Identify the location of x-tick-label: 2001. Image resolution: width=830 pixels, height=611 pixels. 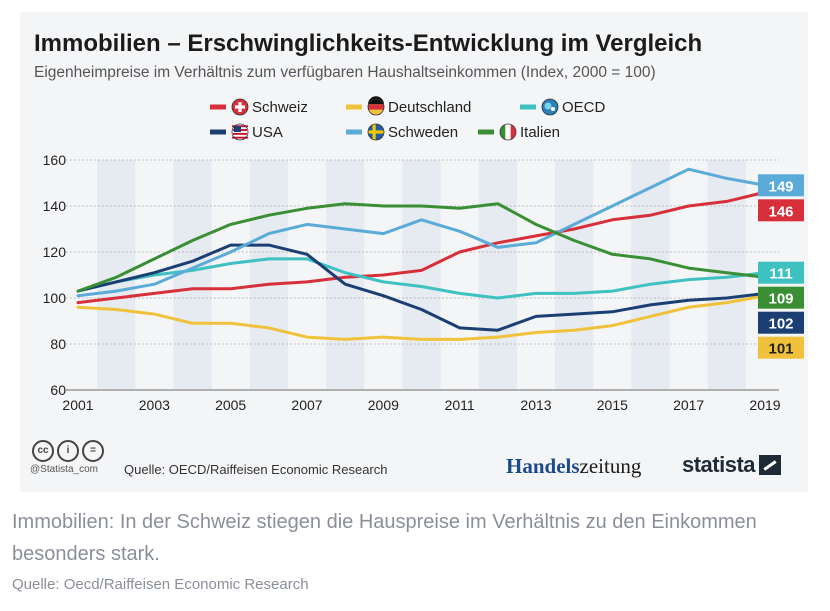
(77, 405).